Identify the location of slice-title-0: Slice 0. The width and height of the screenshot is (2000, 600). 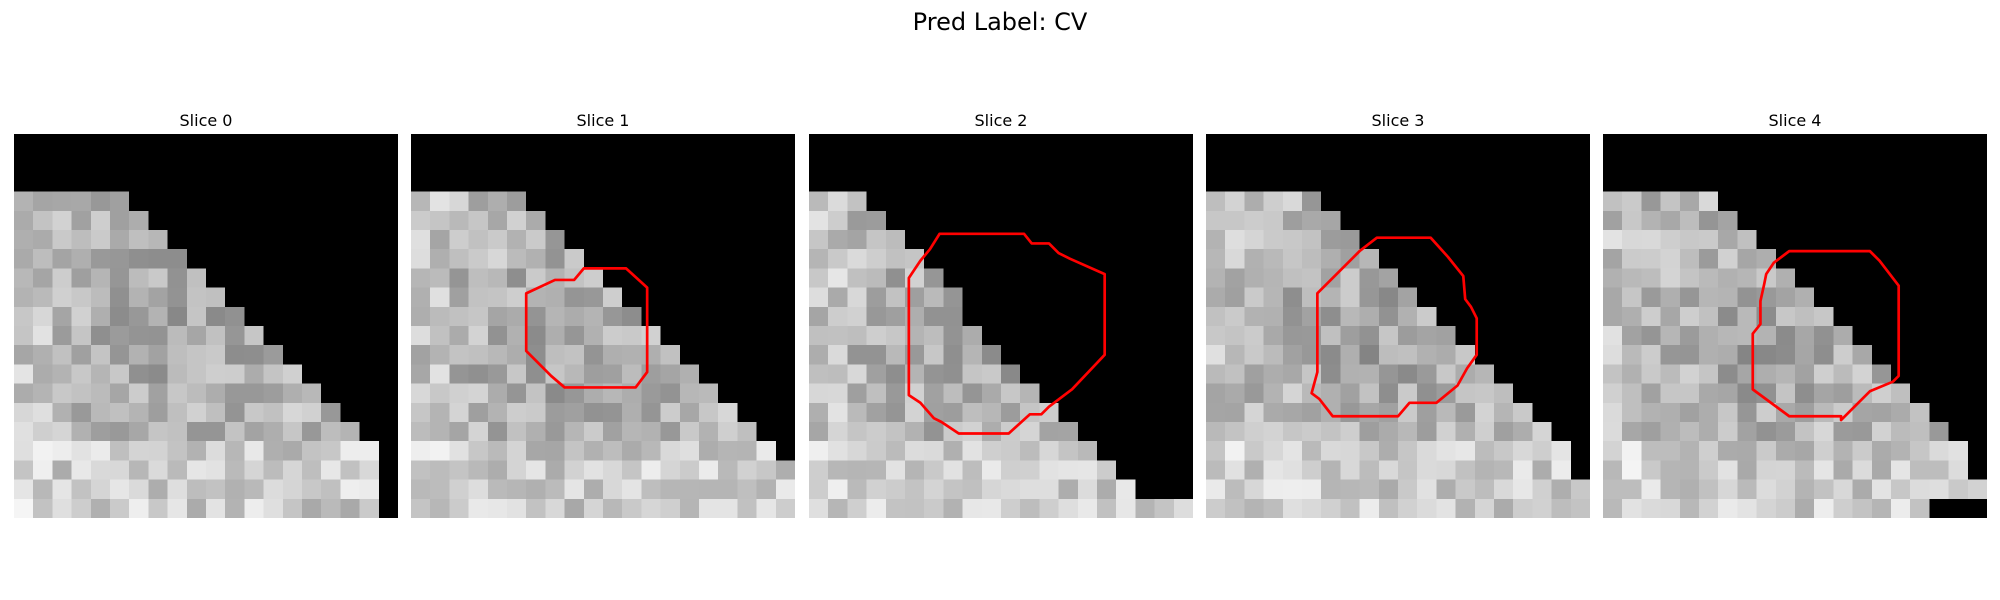
(206, 120).